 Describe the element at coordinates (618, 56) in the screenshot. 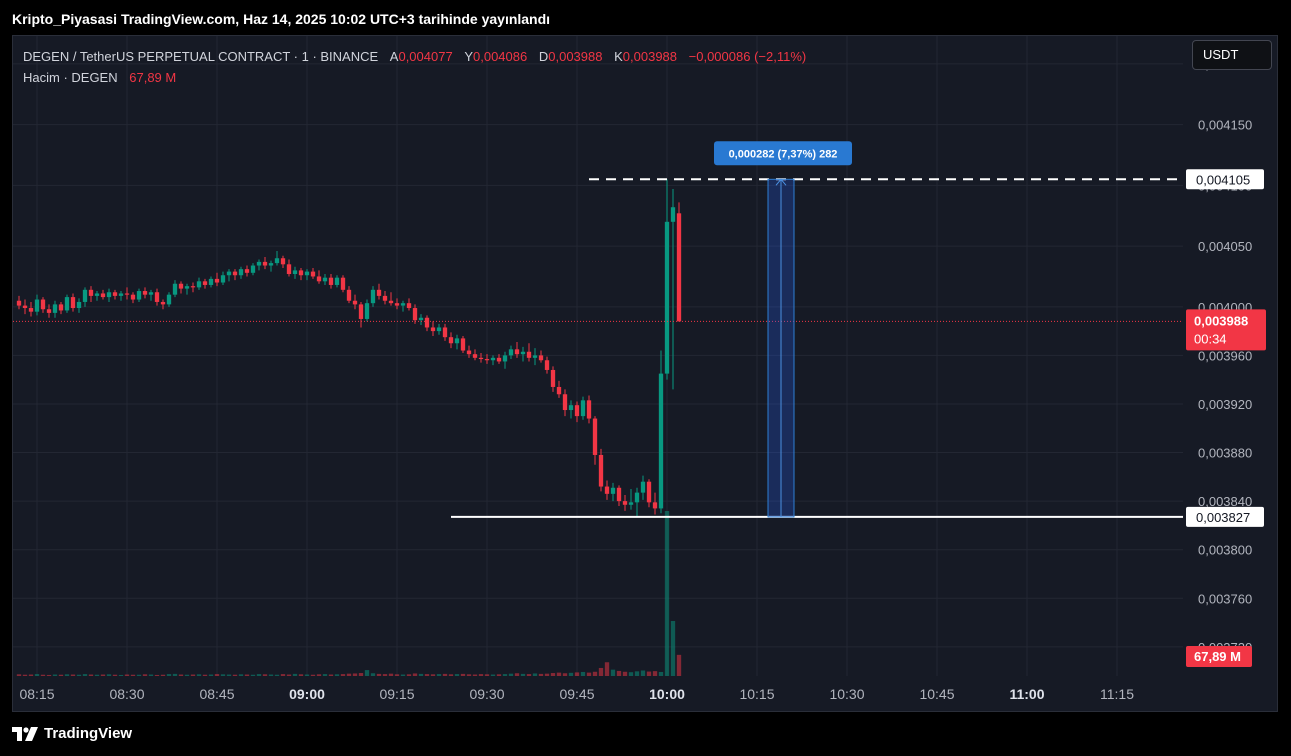

I see `close-key: K` at that location.